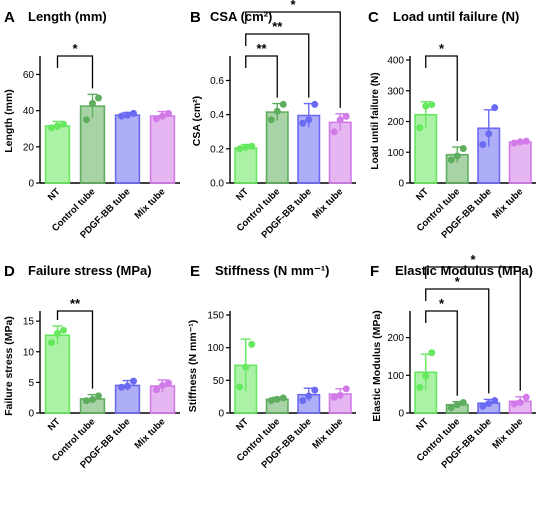 The height and width of the screenshot is (514, 550). What do you see at coordinates (395, 338) in the screenshot?
I see `panel-f-ytick-label: 200` at bounding box center [395, 338].